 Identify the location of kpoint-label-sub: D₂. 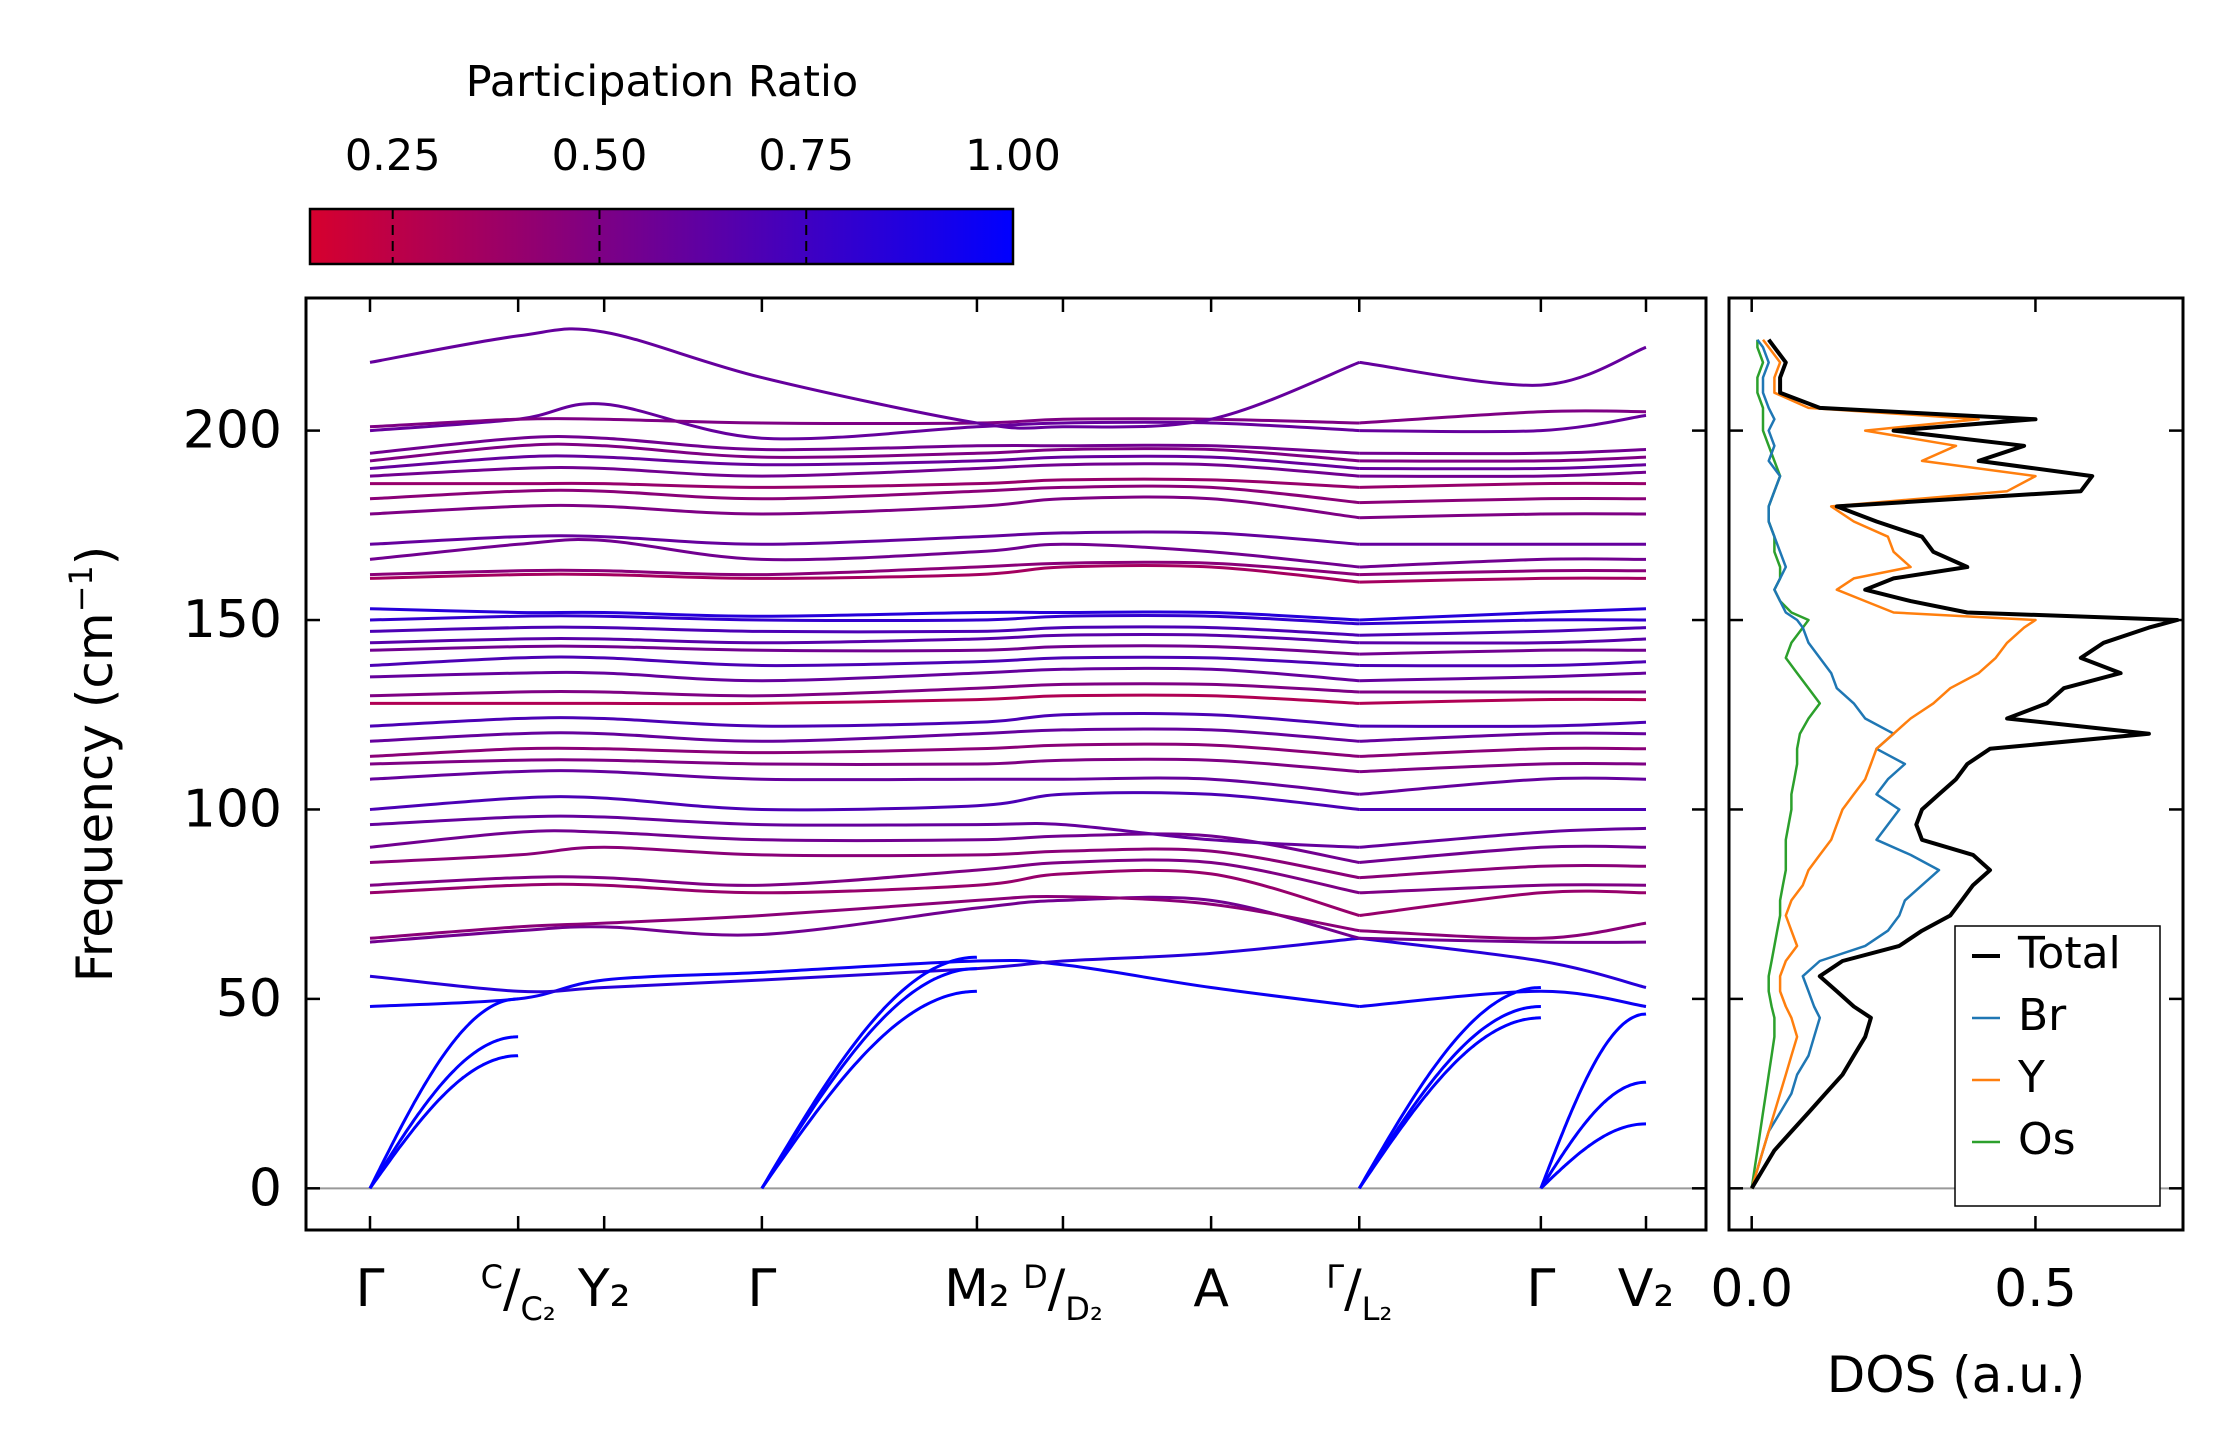
(1083, 1309).